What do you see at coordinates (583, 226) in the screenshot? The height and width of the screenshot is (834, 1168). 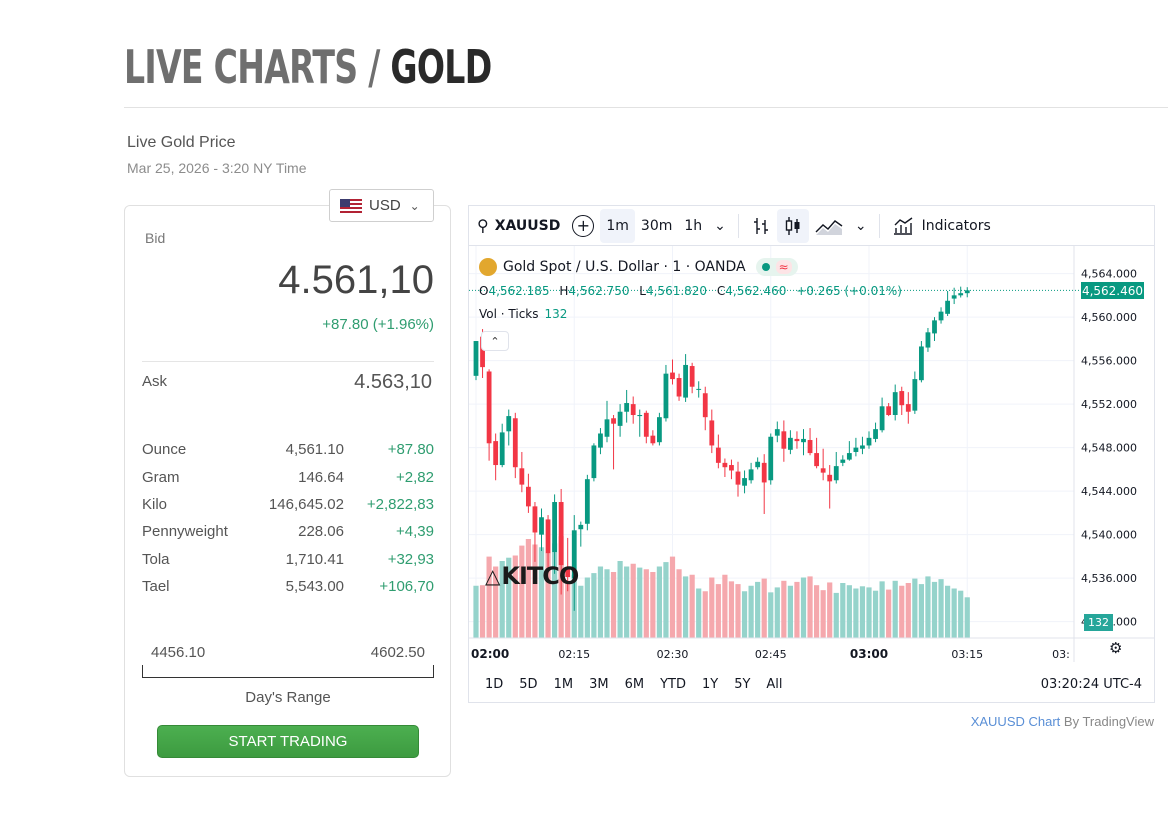 I see `compare-button: +` at bounding box center [583, 226].